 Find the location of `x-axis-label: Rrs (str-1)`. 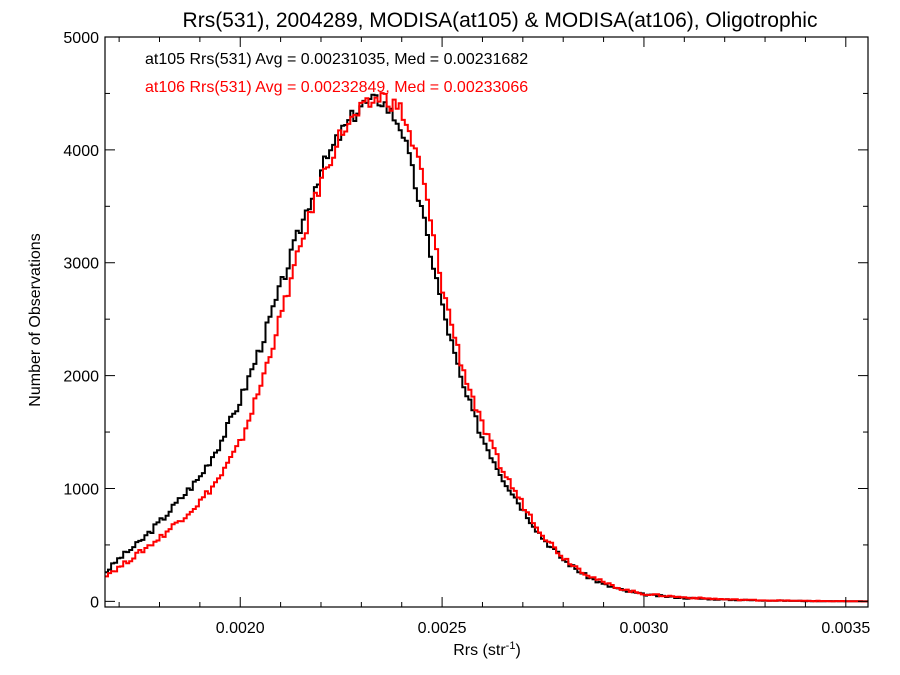

x-axis-label: Rrs (str-1) is located at coordinates (487, 649).